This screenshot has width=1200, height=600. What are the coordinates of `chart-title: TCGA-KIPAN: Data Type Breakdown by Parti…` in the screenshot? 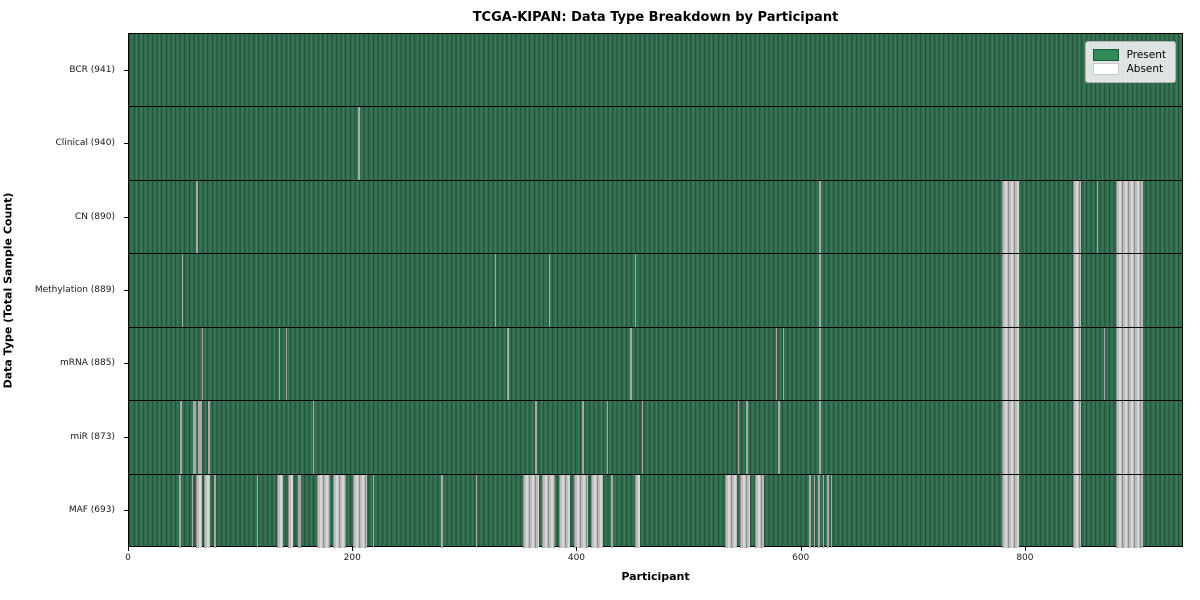 It's located at (655, 17).